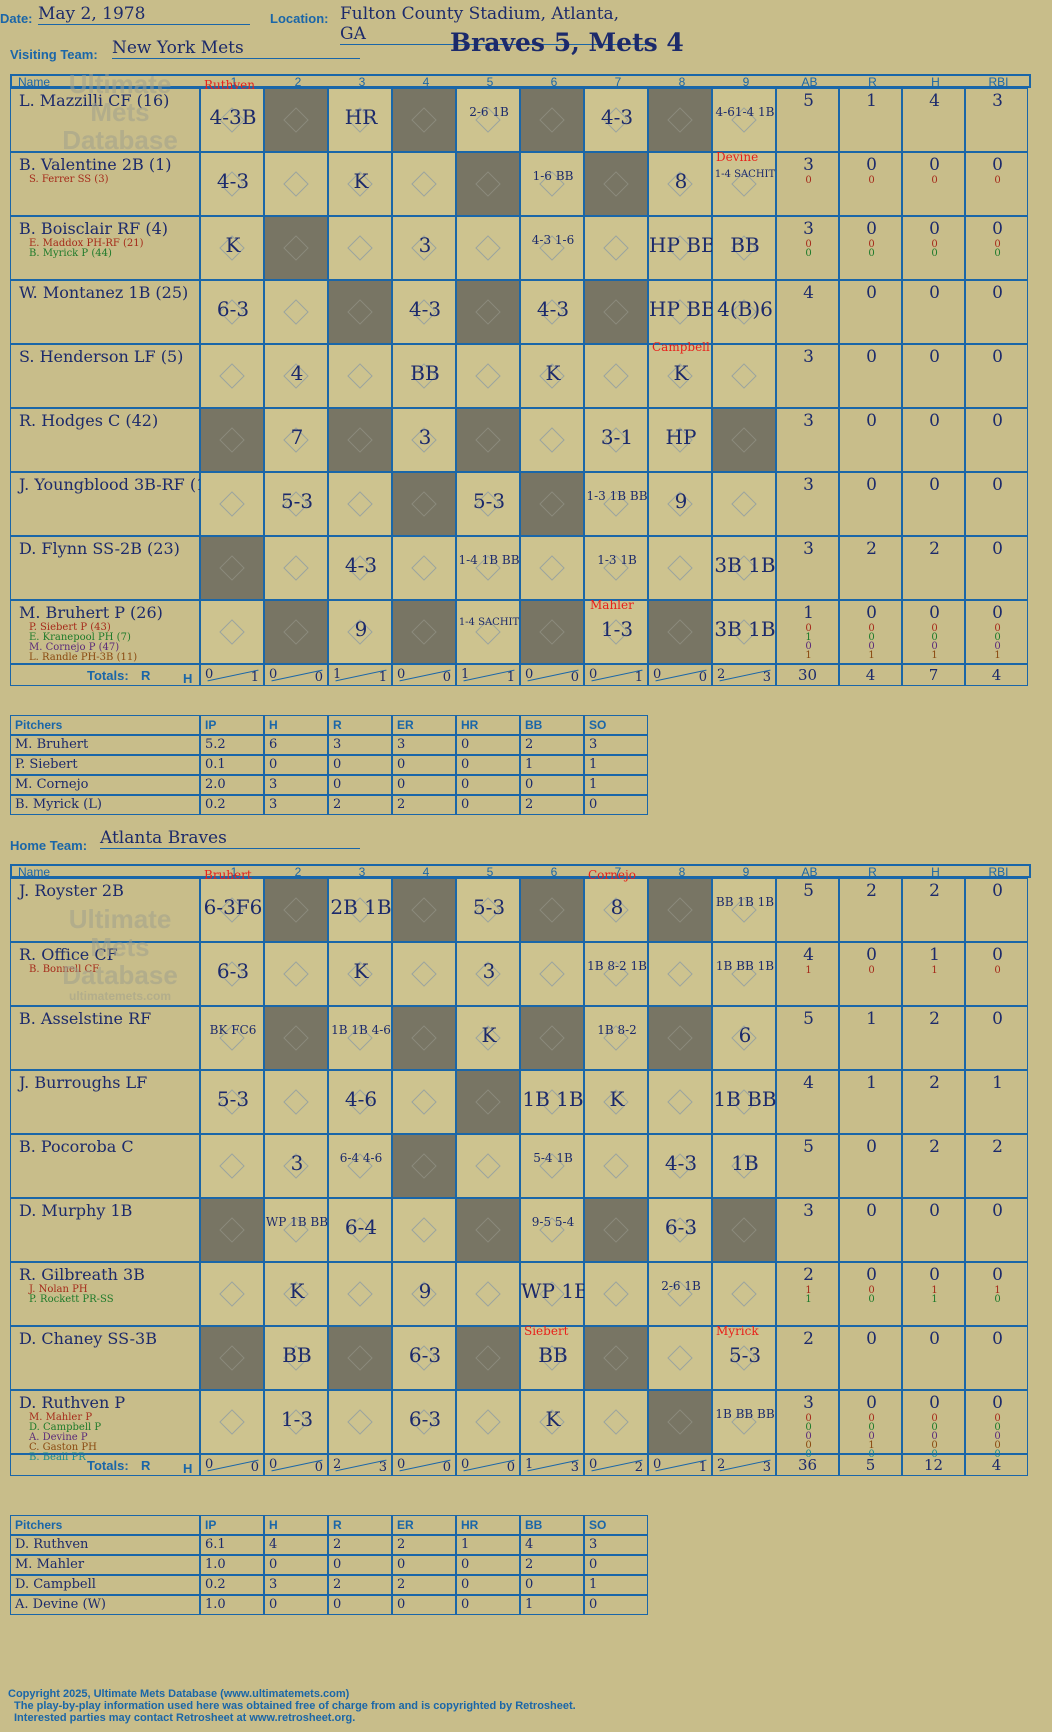  What do you see at coordinates (329, 725) in the screenshot?
I see `pitchers-header-row: Pitchers IP H R ER HR BB SO` at bounding box center [329, 725].